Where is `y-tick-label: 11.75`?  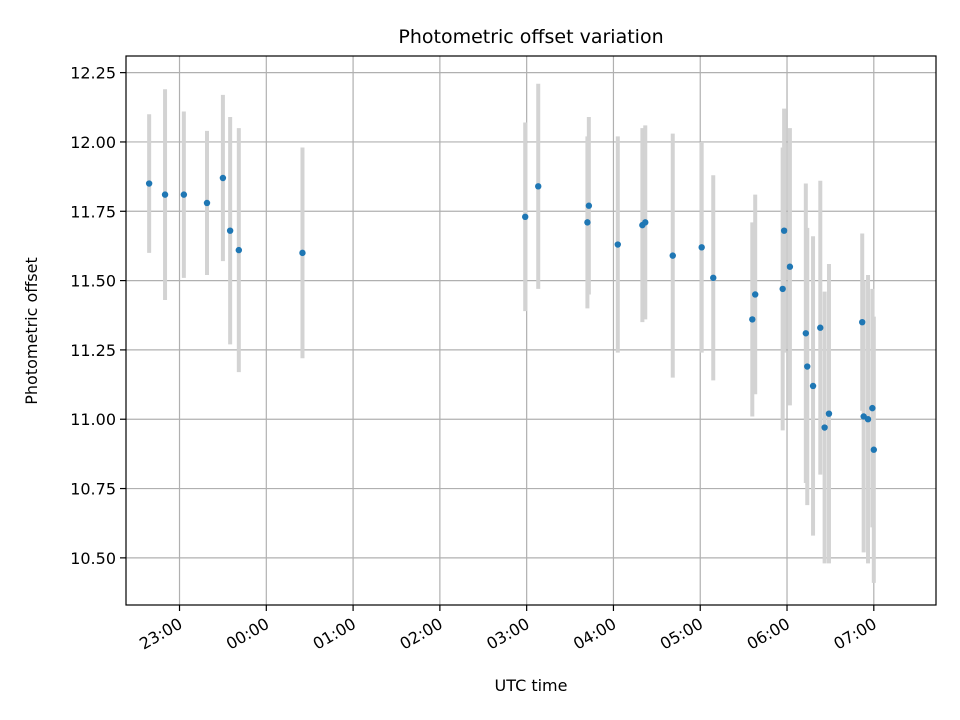 y-tick-label: 11.75 is located at coordinates (93, 211).